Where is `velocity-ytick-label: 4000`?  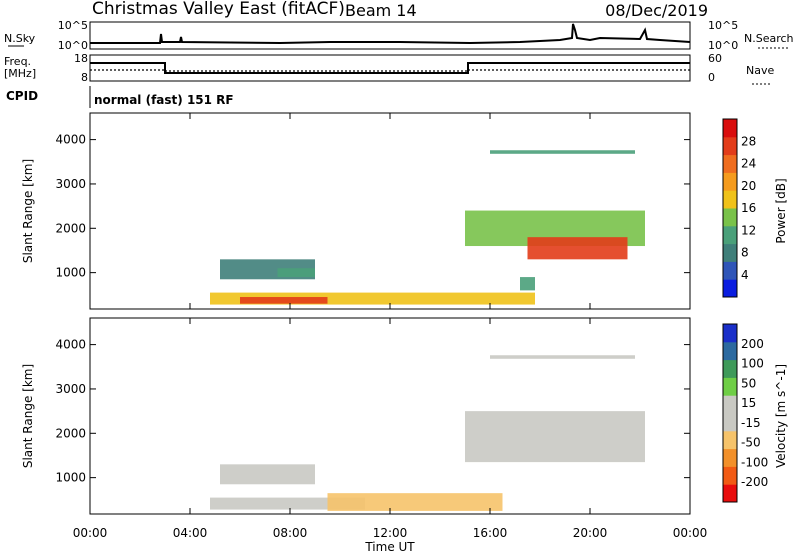
velocity-ytick-label: 4000 is located at coordinates (70, 345).